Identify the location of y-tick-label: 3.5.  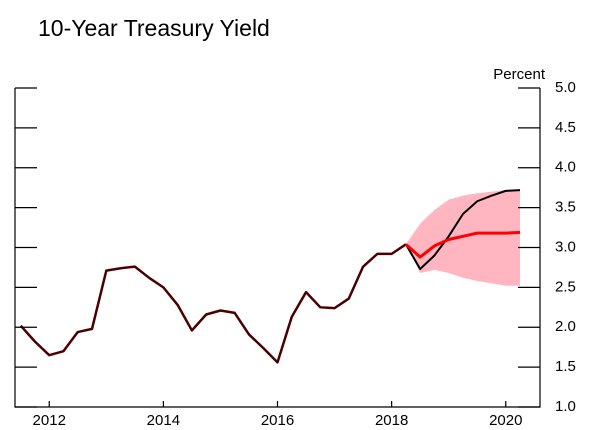
(565, 207).